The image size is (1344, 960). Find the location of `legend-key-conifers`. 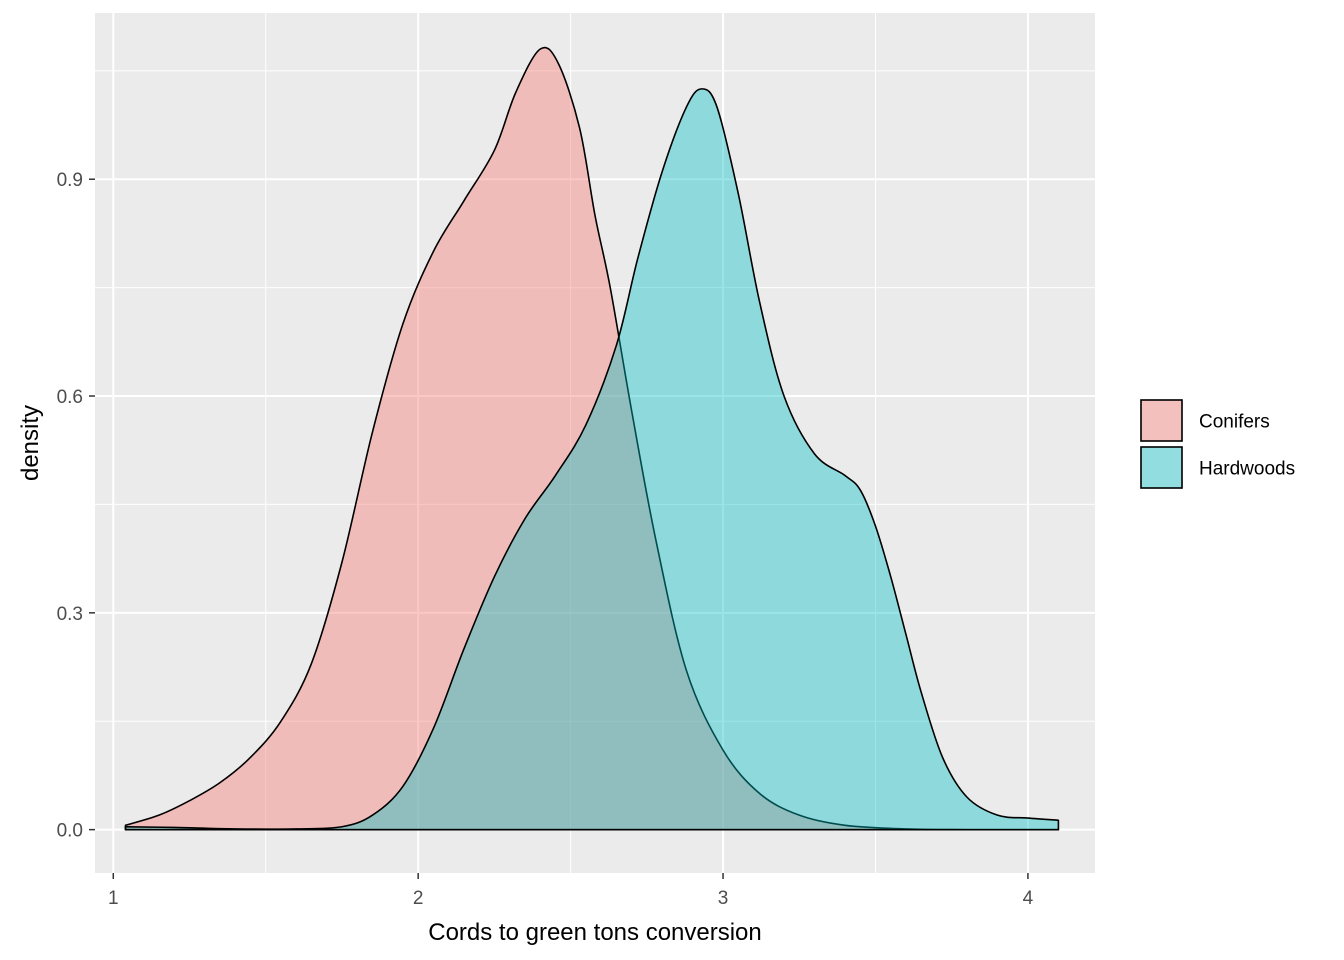

legend-key-conifers is located at coordinates (1161, 420).